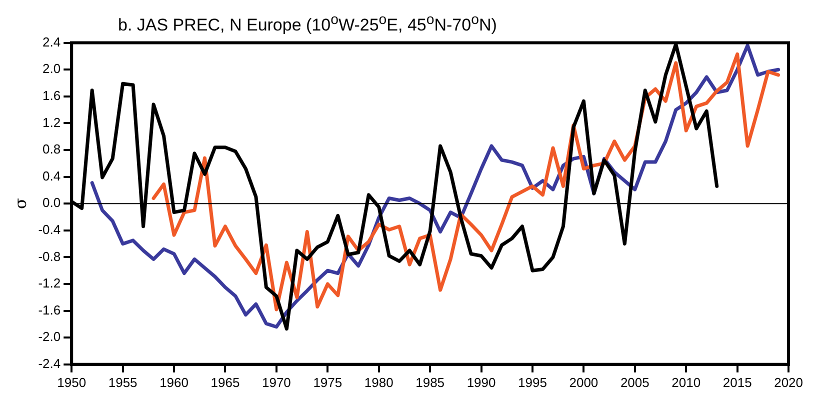 The width and height of the screenshot is (814, 404). What do you see at coordinates (49, 256) in the screenshot?
I see `y-tick-label: -0.8` at bounding box center [49, 256].